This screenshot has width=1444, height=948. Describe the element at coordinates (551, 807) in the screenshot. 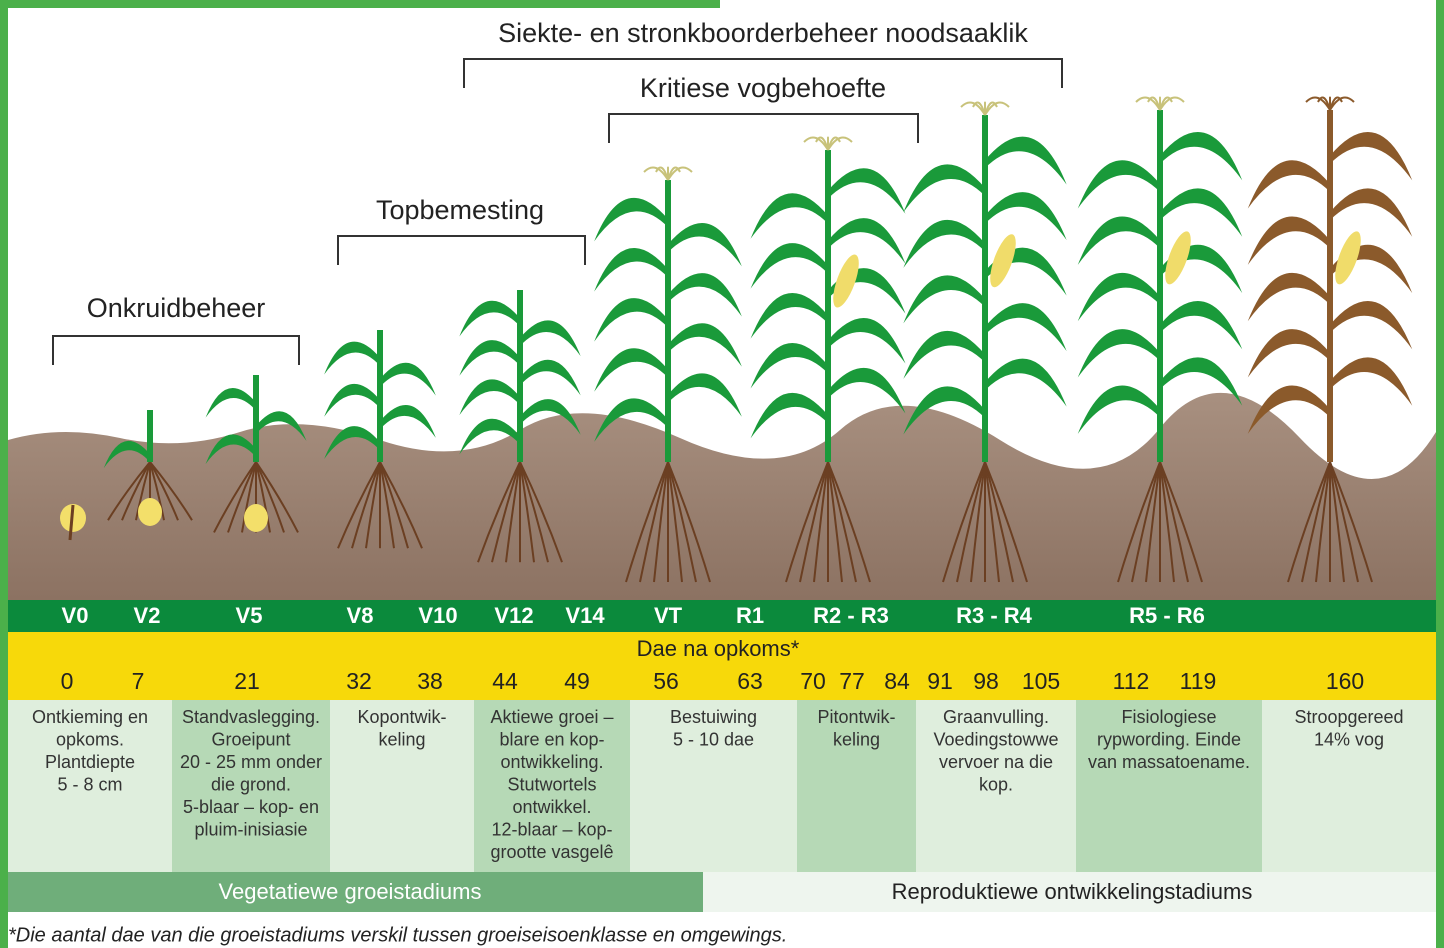

I see `description-line: ontwikkel.` at that location.